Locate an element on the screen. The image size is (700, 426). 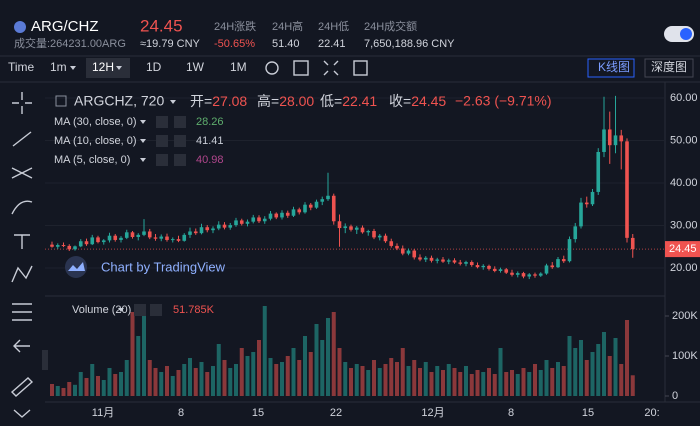
ohlc-value: 27.08 is located at coordinates (229, 101).